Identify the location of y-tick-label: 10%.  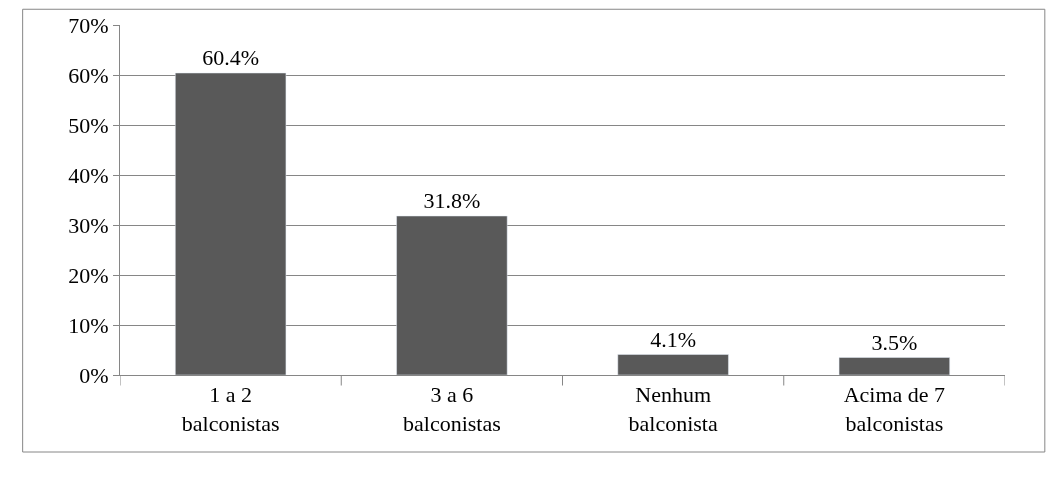
(88, 325).